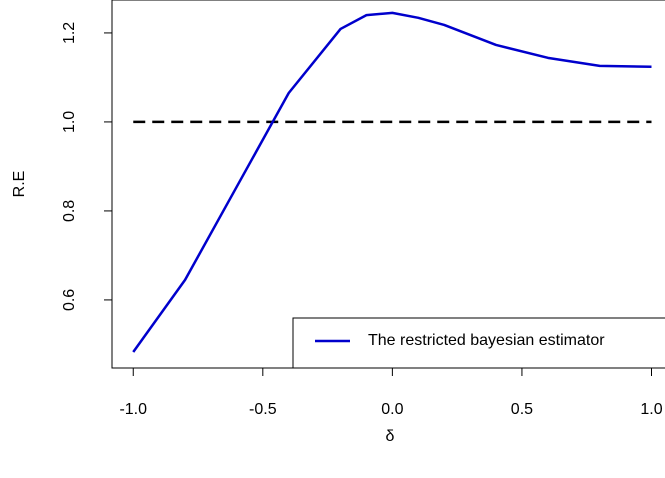  I want to click on x-axis-label: δ, so click(390, 436).